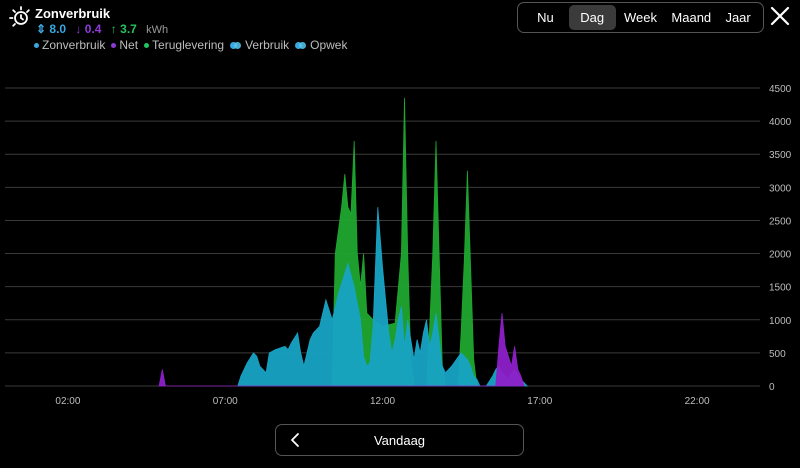  I want to click on tab-maand: Maand, so click(691, 17).